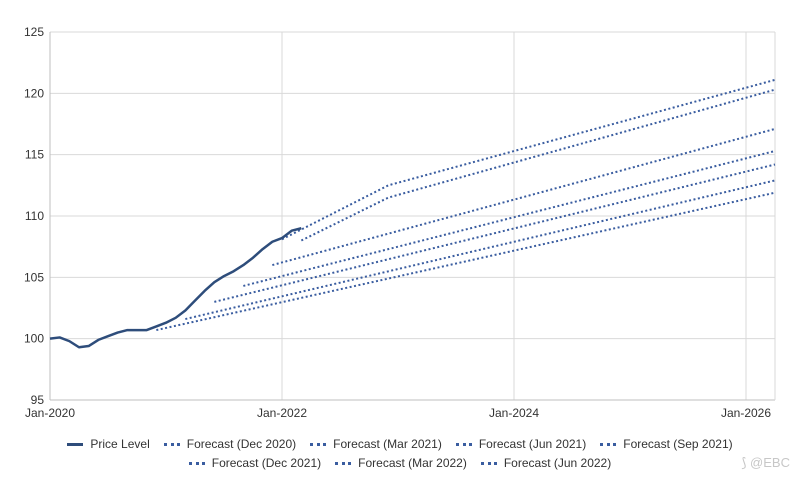 Image resolution: width=800 pixels, height=495 pixels. What do you see at coordinates (75, 444) in the screenshot?
I see `legend-swatch-solid` at bounding box center [75, 444].